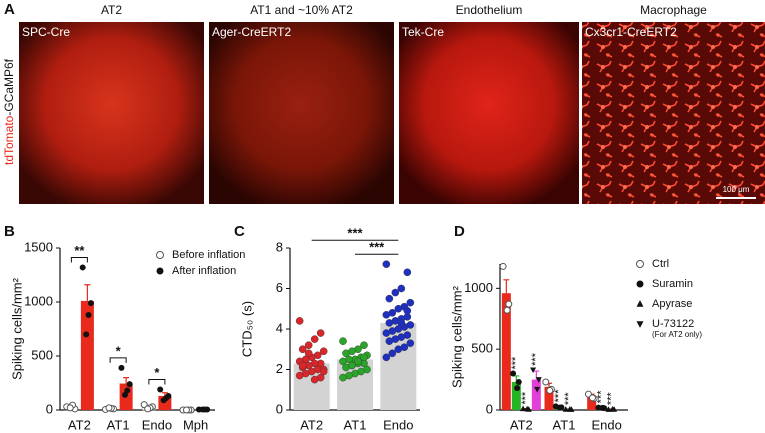  What do you see at coordinates (677, 334) in the screenshot?
I see `legend-note: (For AT2 only)` at bounding box center [677, 334].